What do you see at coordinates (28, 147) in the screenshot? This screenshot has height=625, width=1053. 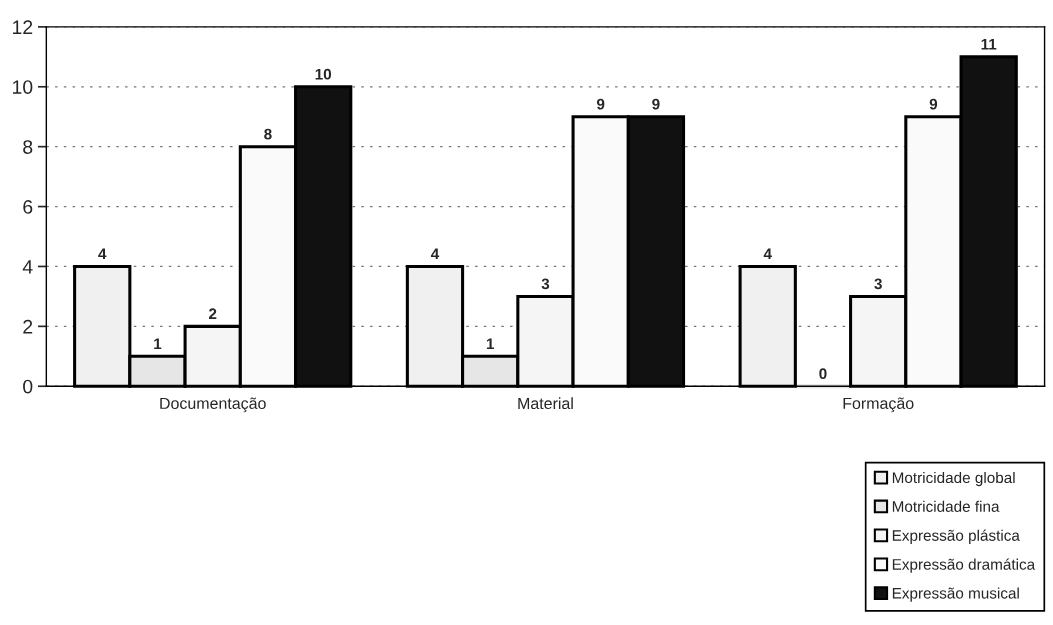 I see `y-tick-label: 8` at bounding box center [28, 147].